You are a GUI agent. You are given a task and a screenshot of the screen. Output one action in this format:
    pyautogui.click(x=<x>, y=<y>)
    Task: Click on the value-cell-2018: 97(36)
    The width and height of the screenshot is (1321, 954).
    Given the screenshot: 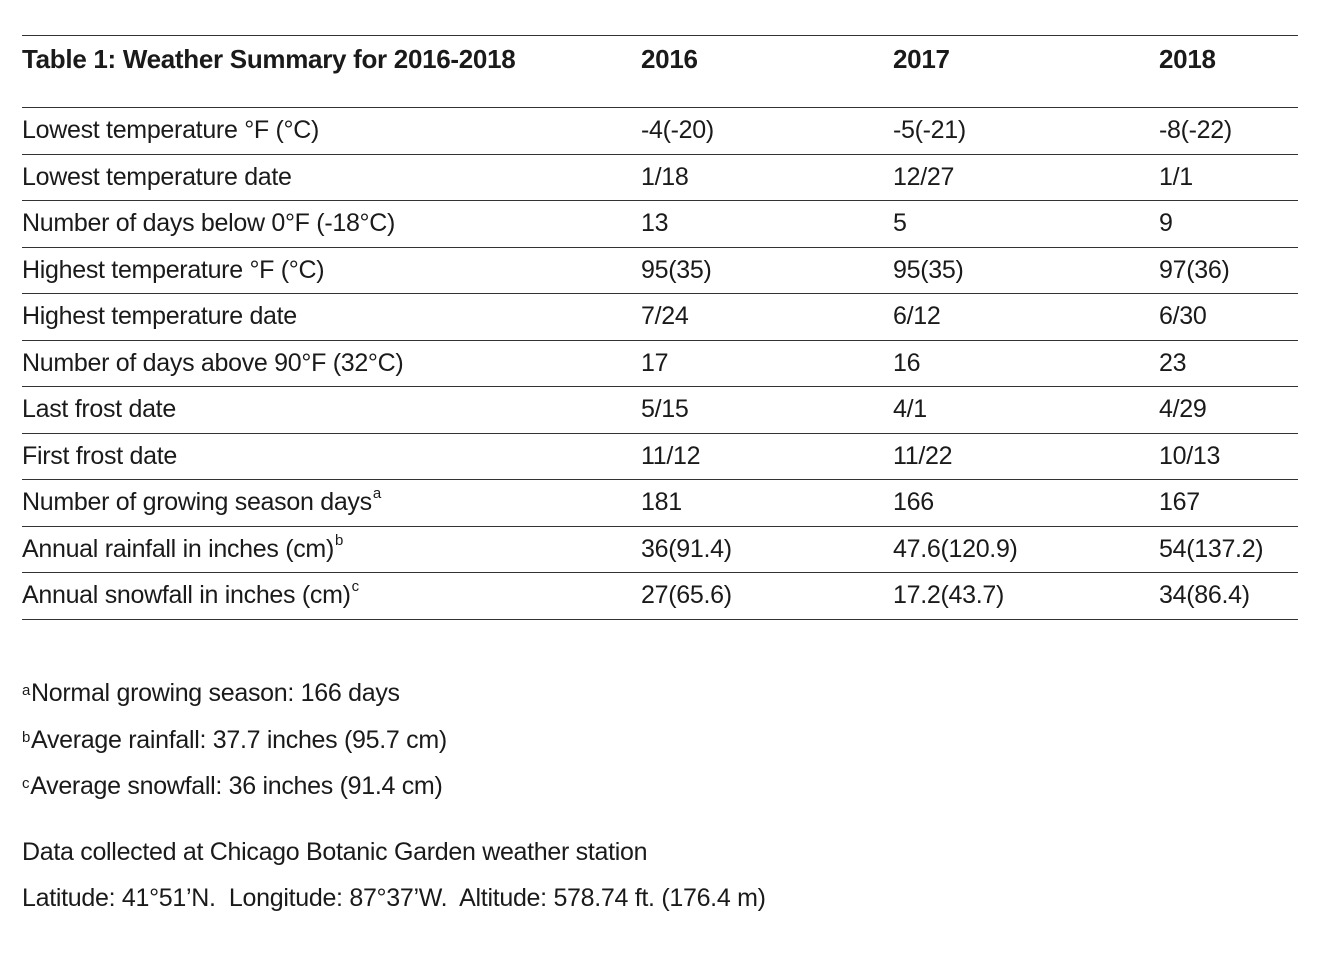 What is the action you would take?
    pyautogui.click(x=1194, y=269)
    